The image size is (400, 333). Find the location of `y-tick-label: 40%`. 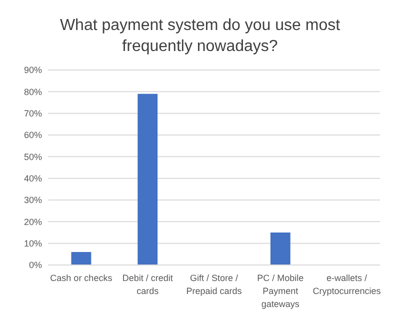

y-tick-label: 40% is located at coordinates (33, 178).